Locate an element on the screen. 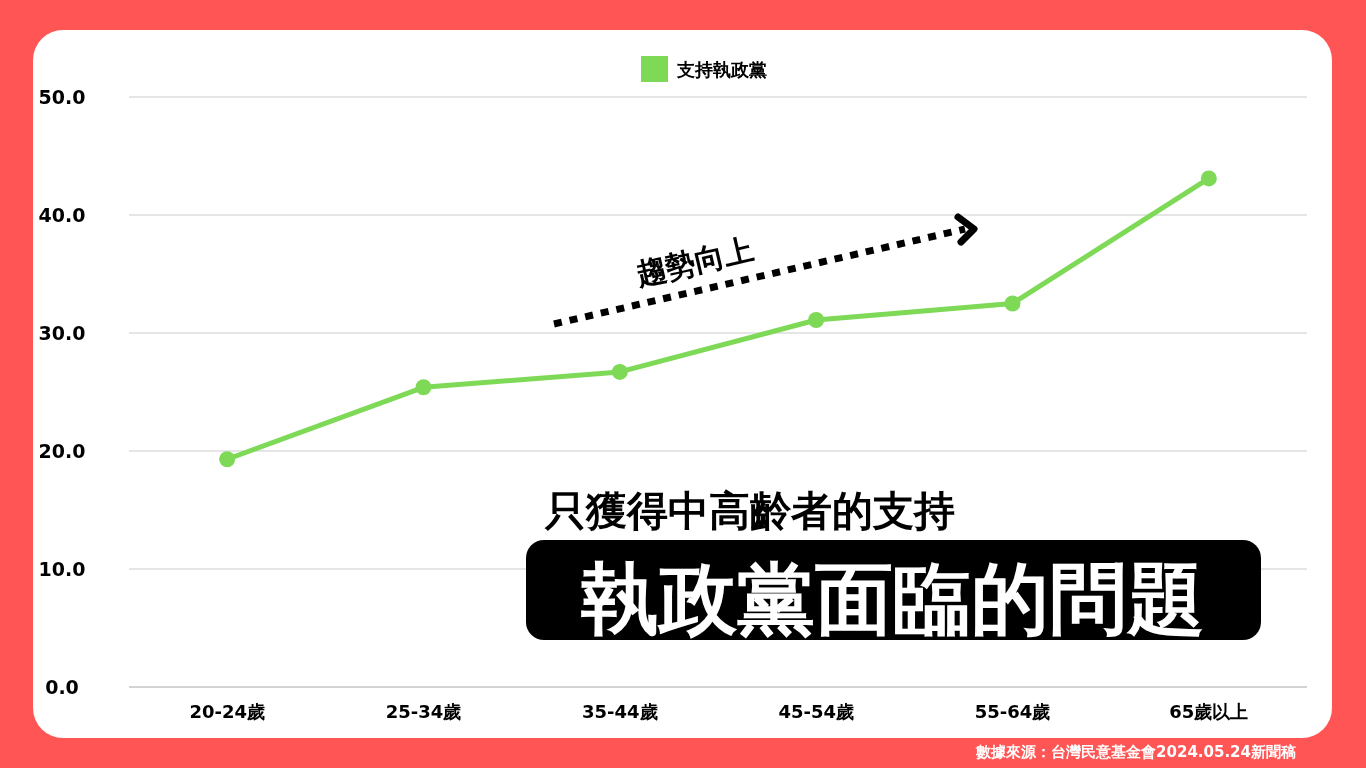 Image resolution: width=1366 pixels, height=768 pixels. text: 數據來源：台灣民意基金會2024.05.24新聞稿 is located at coordinates (1135, 752).